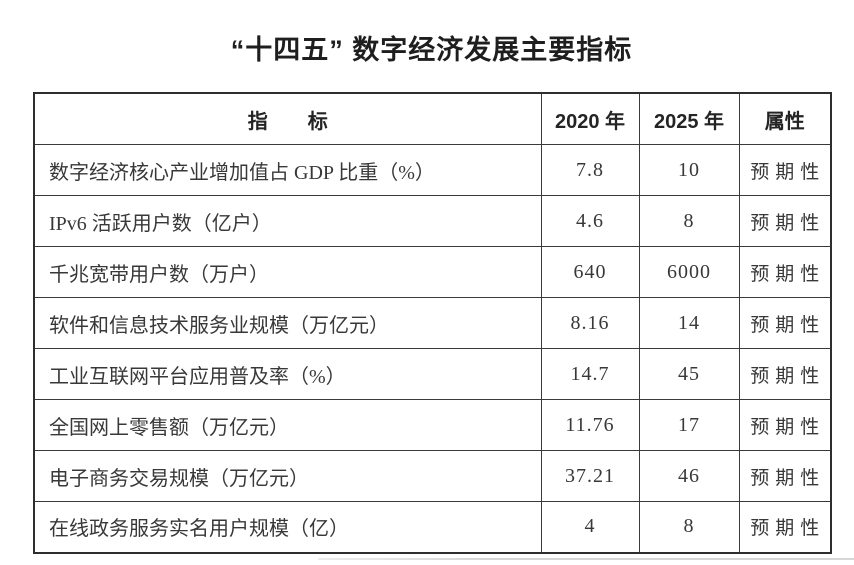 This screenshot has width=854, height=565. I want to click on table-row: 软件和信息技术服务业规模（万亿元） 8.16 14 预期性, so click(432, 323).